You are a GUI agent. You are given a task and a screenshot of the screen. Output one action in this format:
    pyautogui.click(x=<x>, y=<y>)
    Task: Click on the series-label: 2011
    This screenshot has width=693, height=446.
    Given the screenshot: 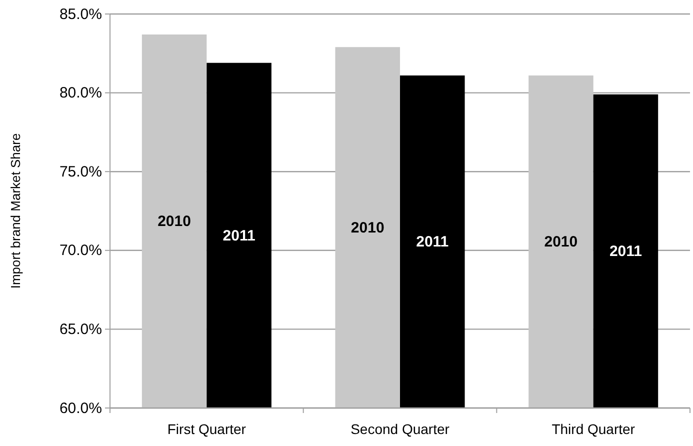 What is the action you would take?
    pyautogui.click(x=239, y=235)
    